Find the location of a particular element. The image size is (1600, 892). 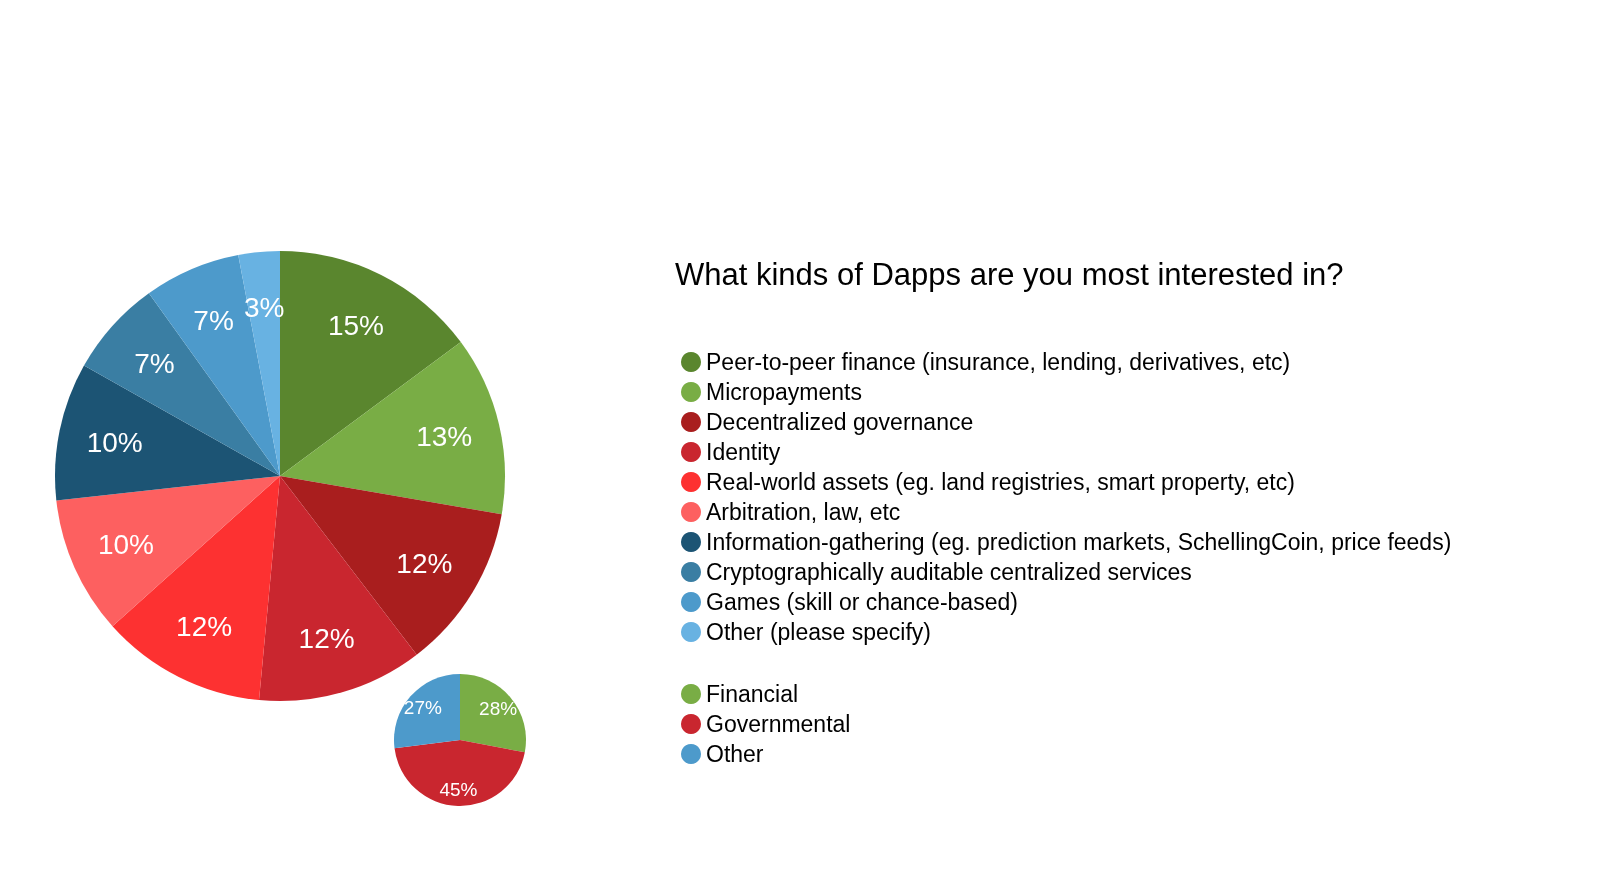

legend-label: Micropayments is located at coordinates (784, 392).